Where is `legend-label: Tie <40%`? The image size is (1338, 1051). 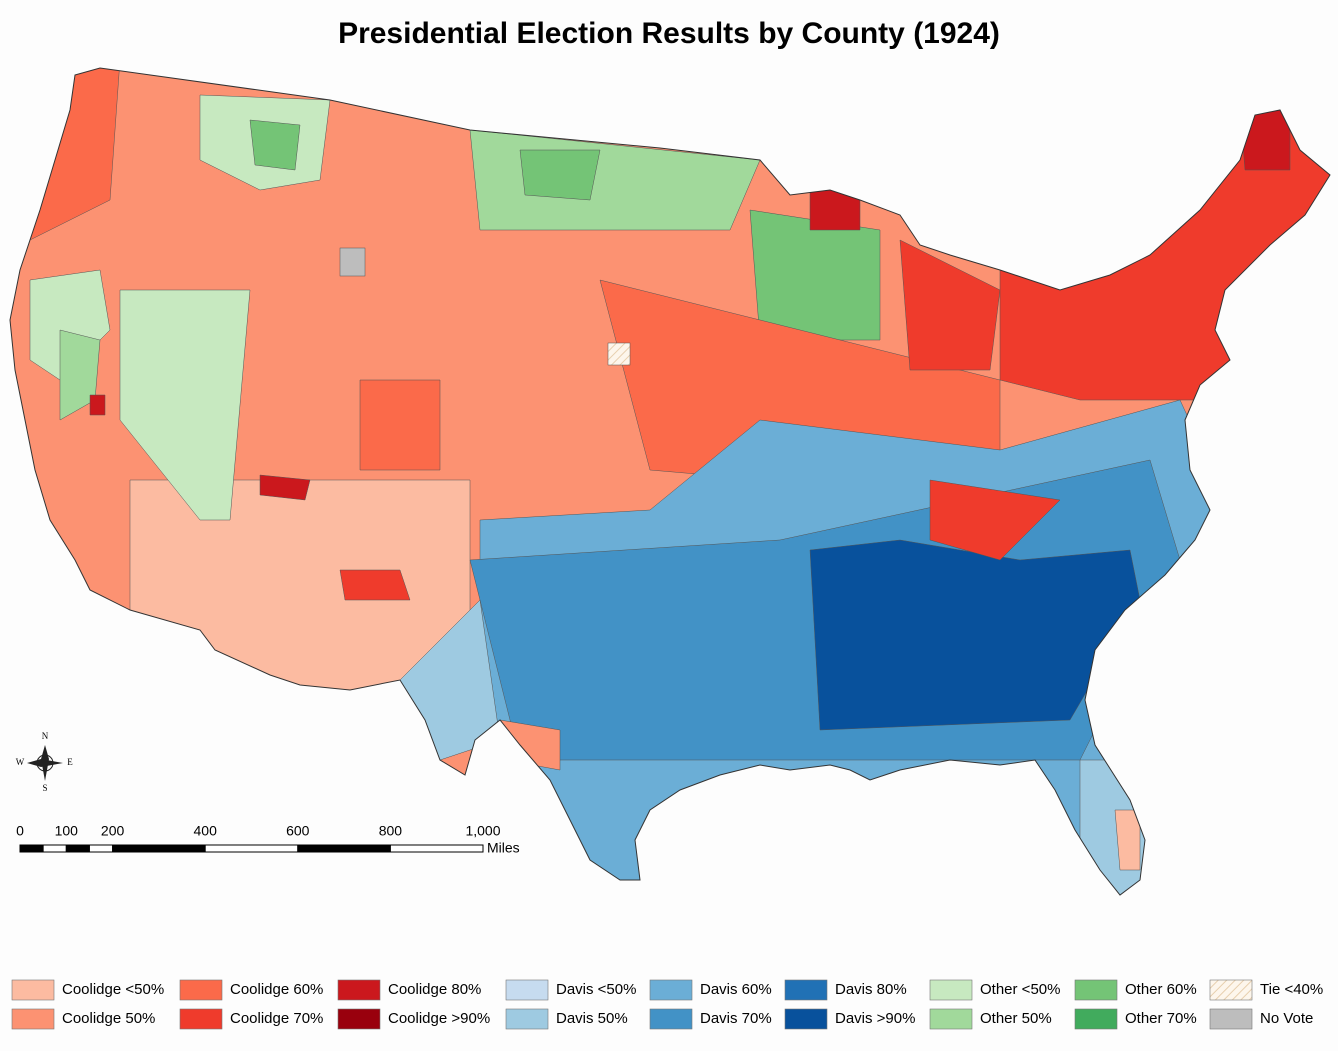
legend-label: Tie <40% is located at coordinates (1291, 989).